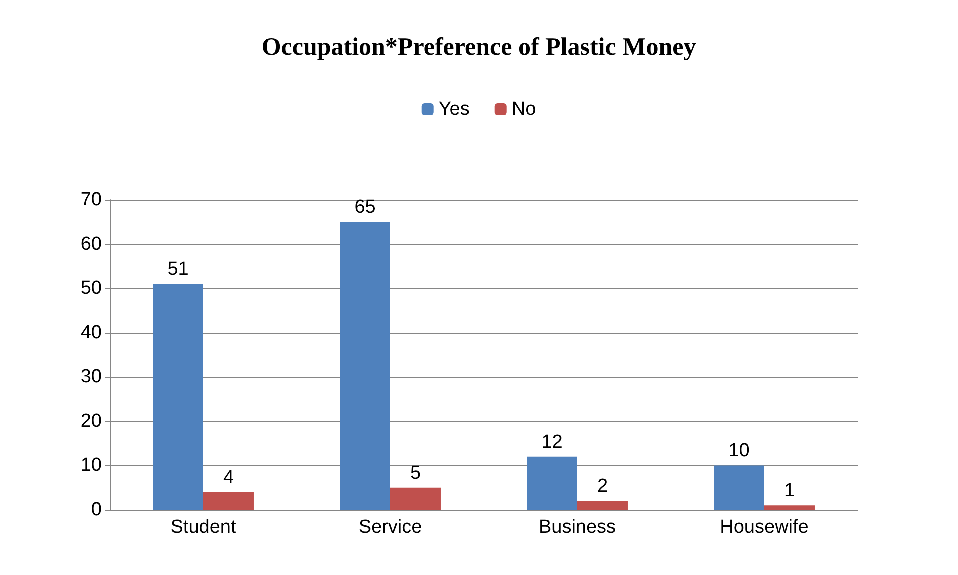 This screenshot has height=575, width=958. I want to click on y-tick-label: 30, so click(91, 377).